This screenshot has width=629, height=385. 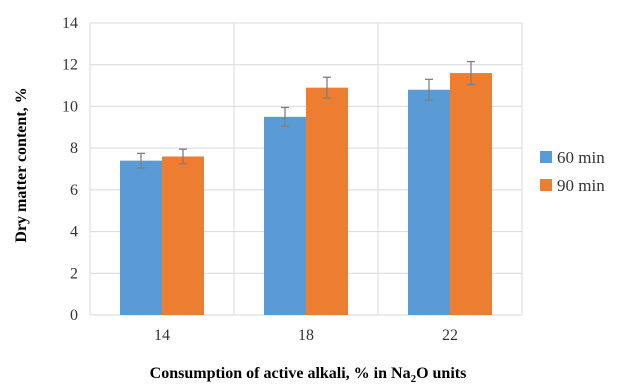 I want to click on y-tick-label-4: 8, so click(x=74, y=148).